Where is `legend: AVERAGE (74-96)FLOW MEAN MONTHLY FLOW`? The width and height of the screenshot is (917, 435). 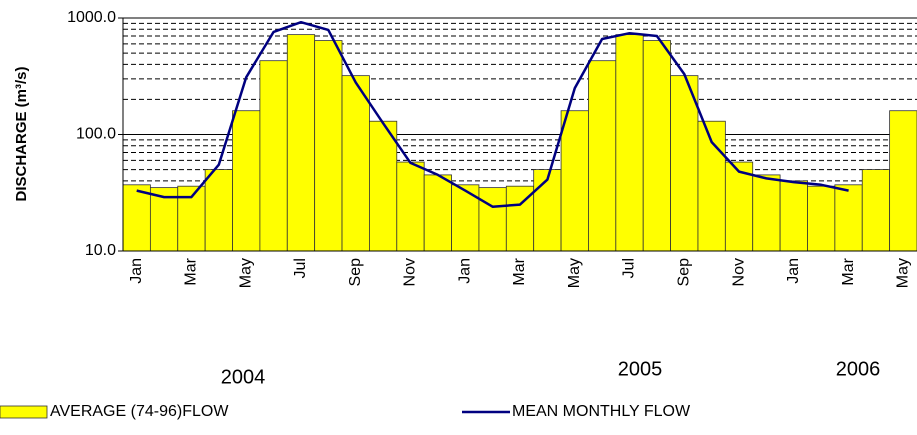 legend: AVERAGE (74-96)FLOW MEAN MONTHLY FLOW is located at coordinates (345, 411).